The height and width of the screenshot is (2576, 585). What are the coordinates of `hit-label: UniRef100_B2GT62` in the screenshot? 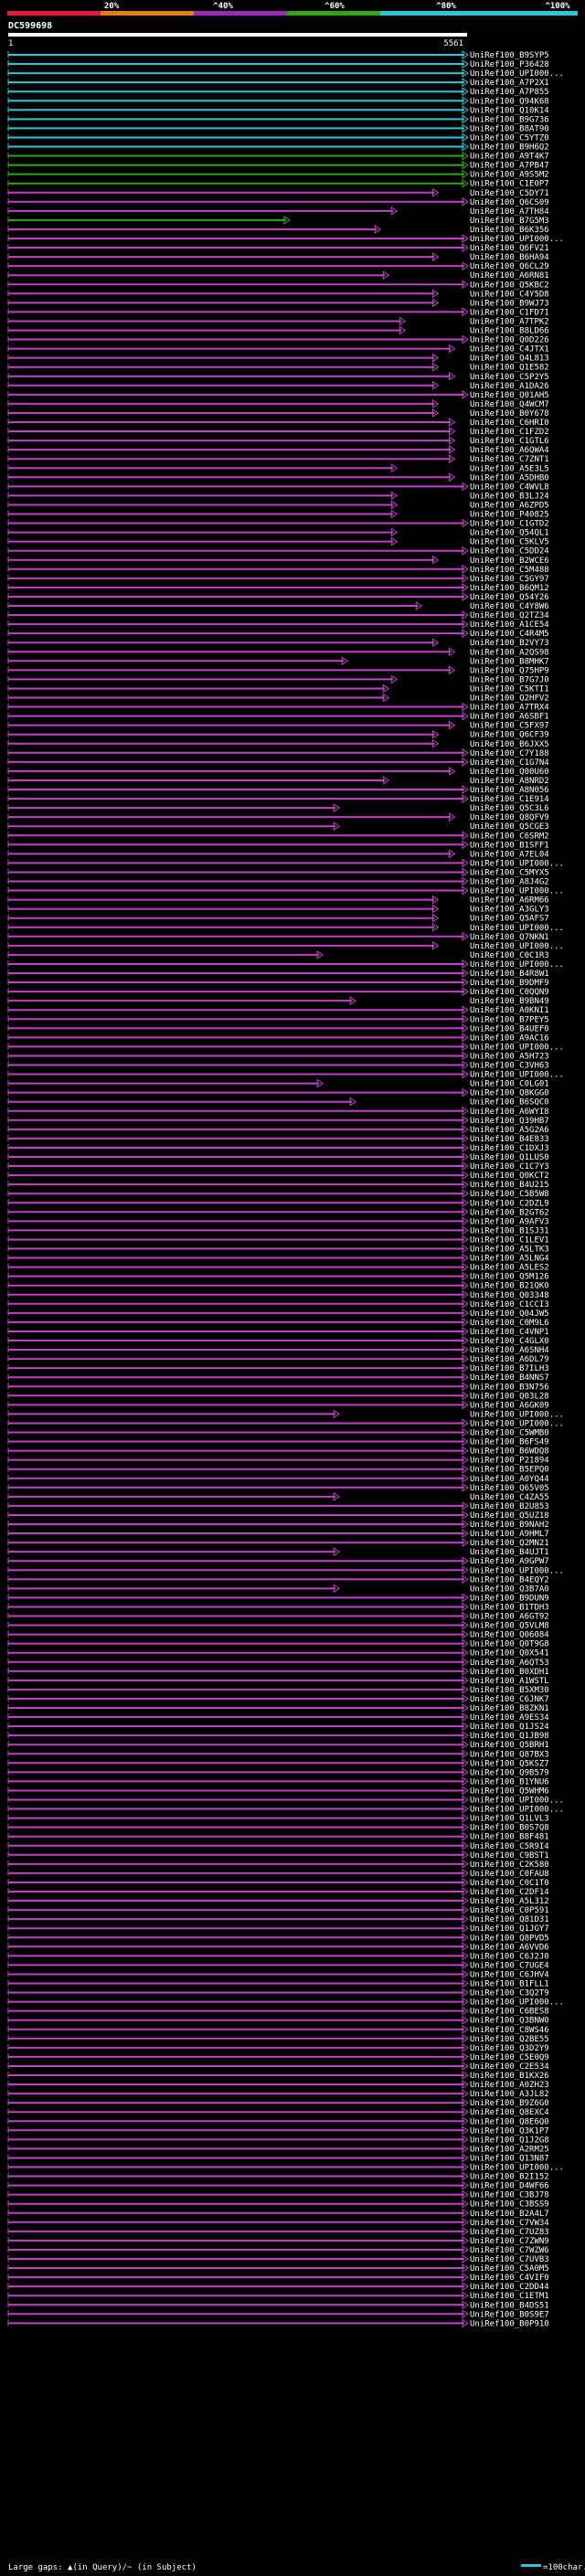 It's located at (510, 1212).